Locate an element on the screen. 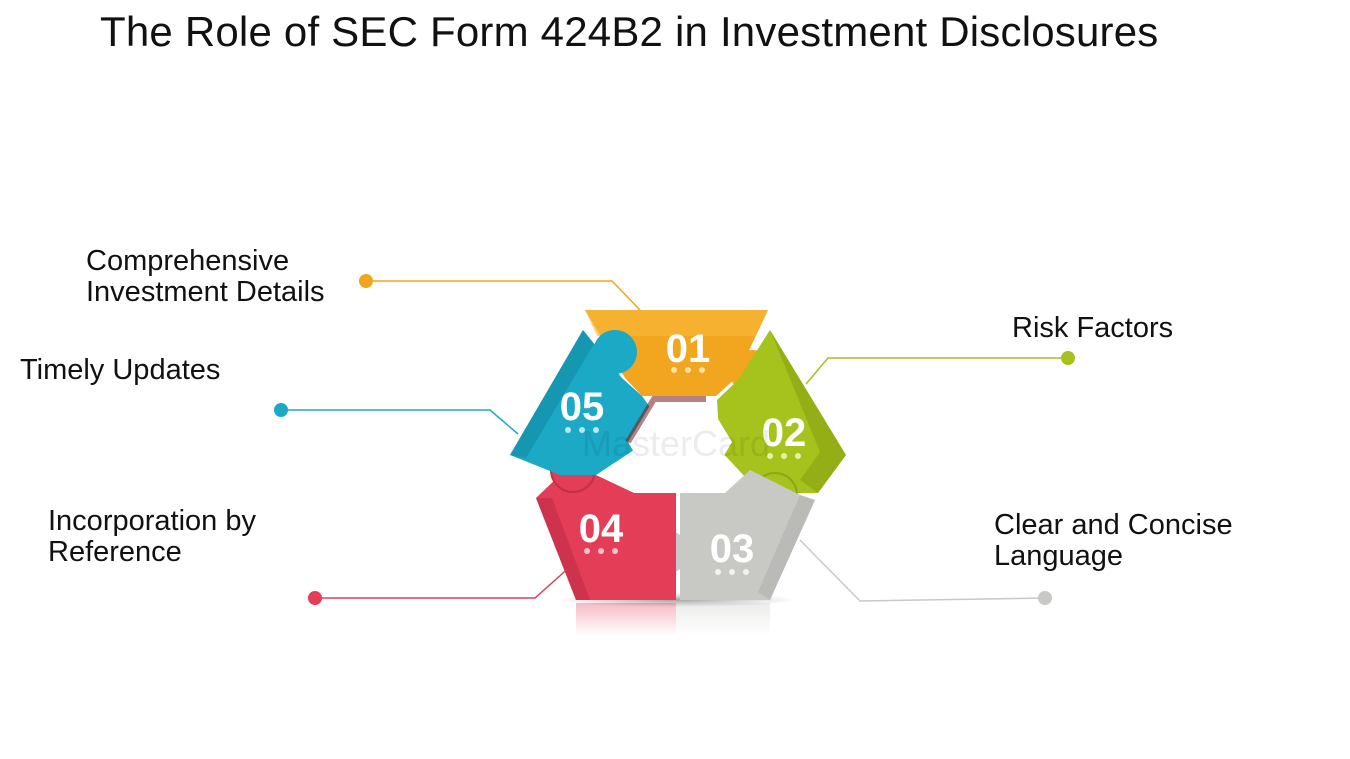  puzzle-piece-03: 03 is located at coordinates (729, 535).